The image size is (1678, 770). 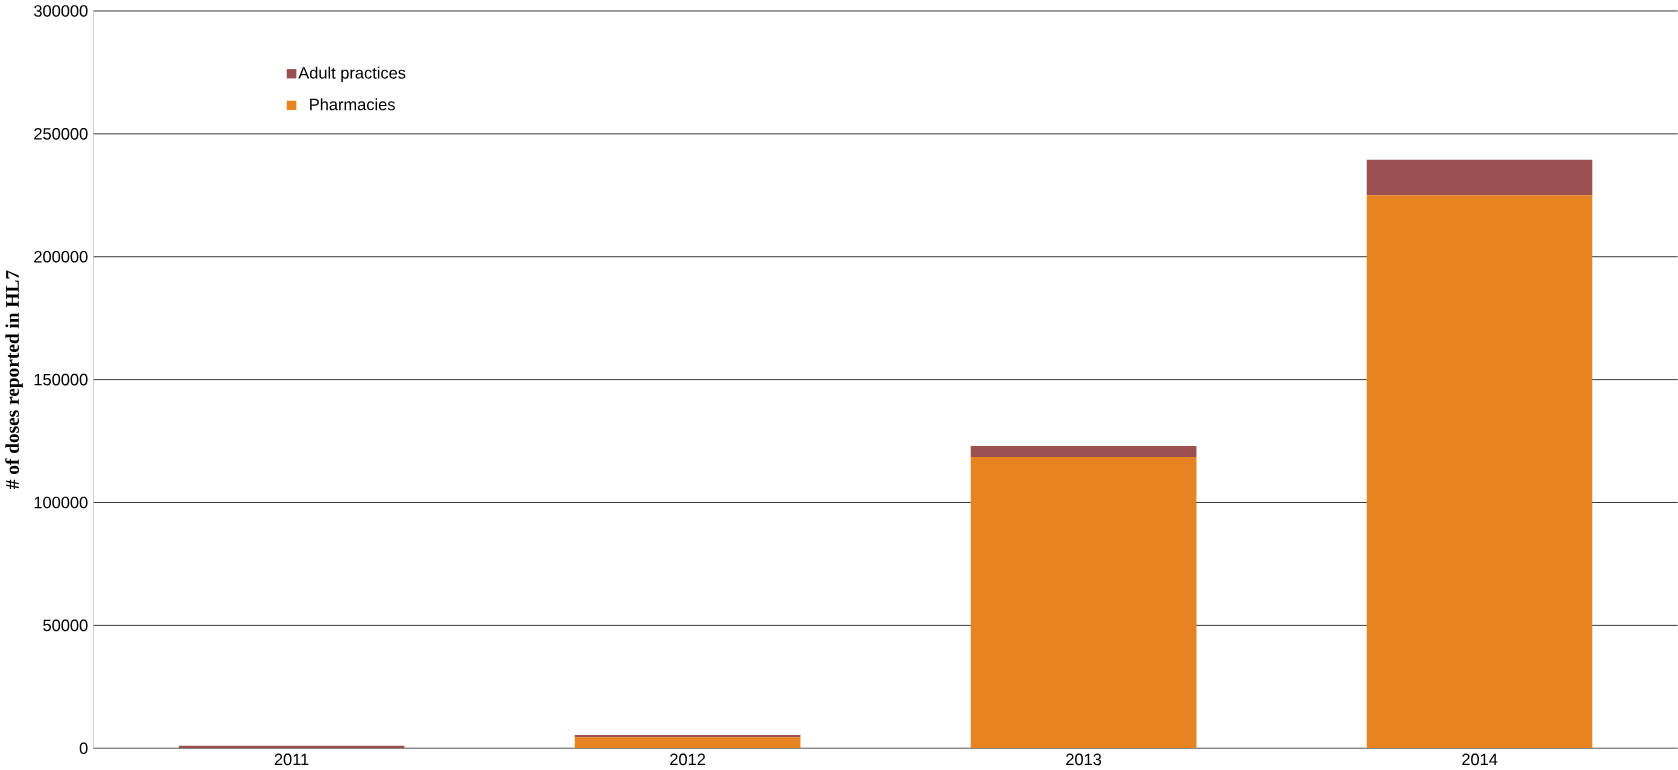 What do you see at coordinates (352, 74) in the screenshot?
I see `legend-label: Adult practices` at bounding box center [352, 74].